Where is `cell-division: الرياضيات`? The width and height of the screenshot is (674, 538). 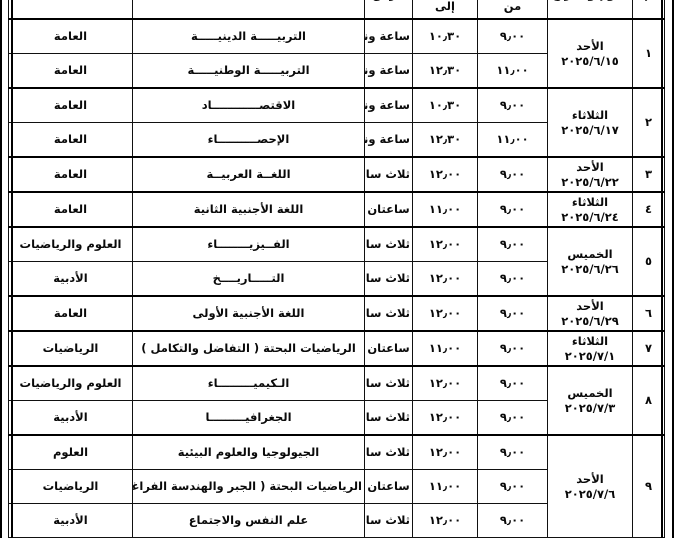
cell-division: الرياضيات is located at coordinates (70, 348).